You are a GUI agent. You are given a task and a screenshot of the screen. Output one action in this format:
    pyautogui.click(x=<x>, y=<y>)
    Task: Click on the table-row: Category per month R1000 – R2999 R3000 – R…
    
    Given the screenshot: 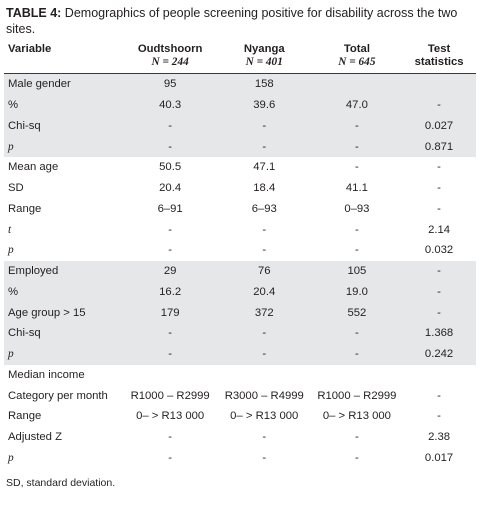 What is the action you would take?
    pyautogui.click(x=240, y=395)
    